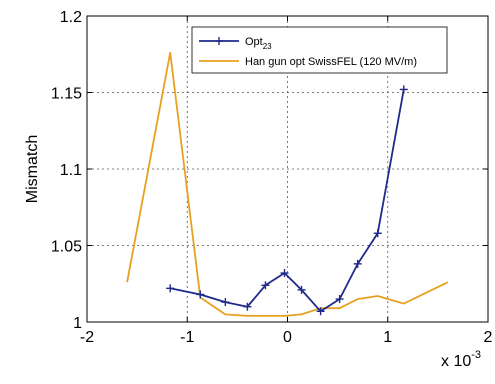 The width and height of the screenshot is (495, 384). I want to click on legend-label-series-1: Opt23, so click(258, 43).